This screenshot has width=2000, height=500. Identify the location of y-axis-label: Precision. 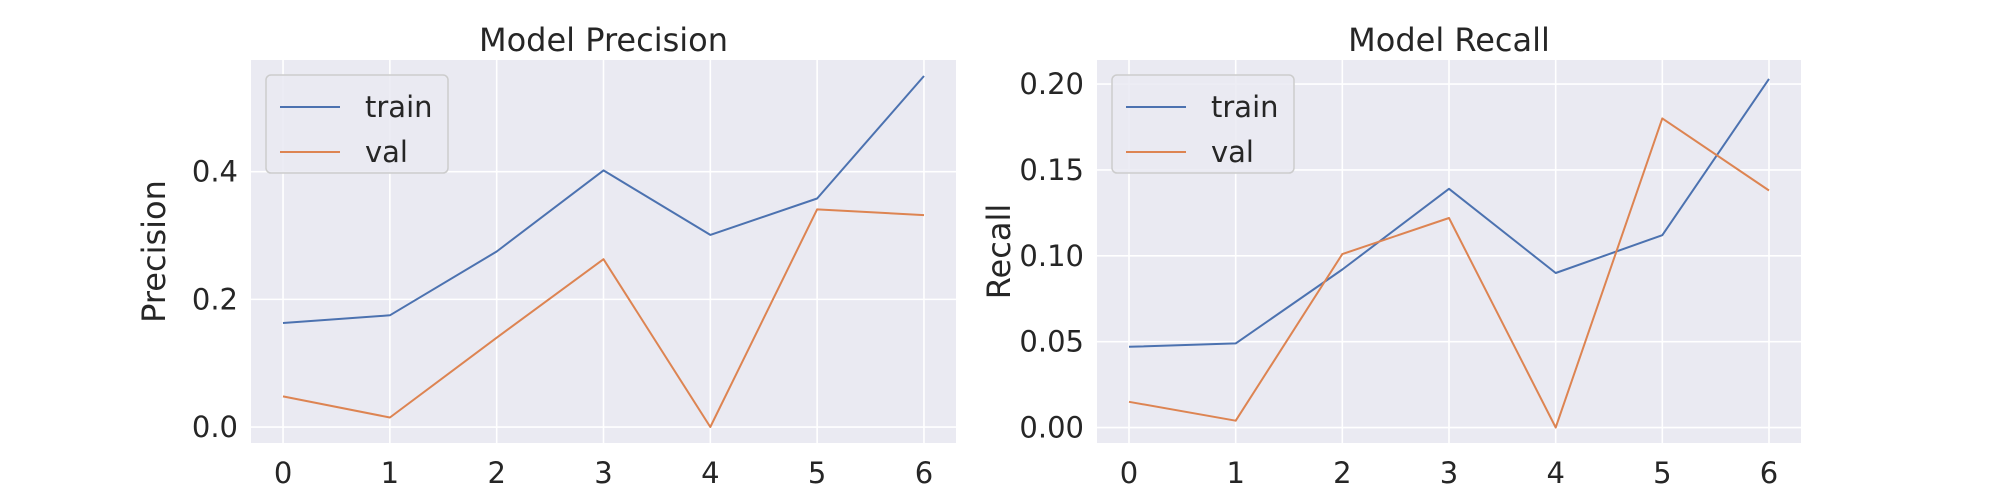
(154, 251).